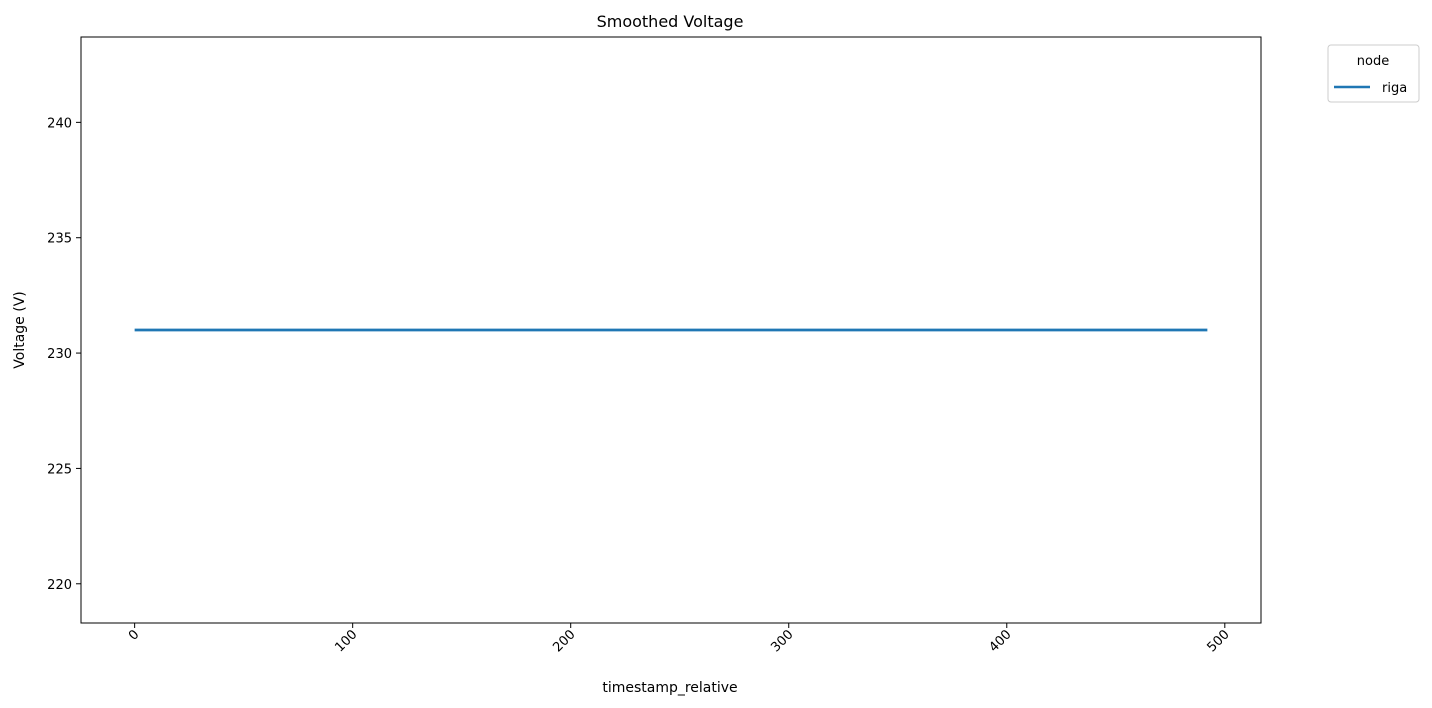 The image size is (1432, 708). I want to click on y-tick-label: 230, so click(59, 354).